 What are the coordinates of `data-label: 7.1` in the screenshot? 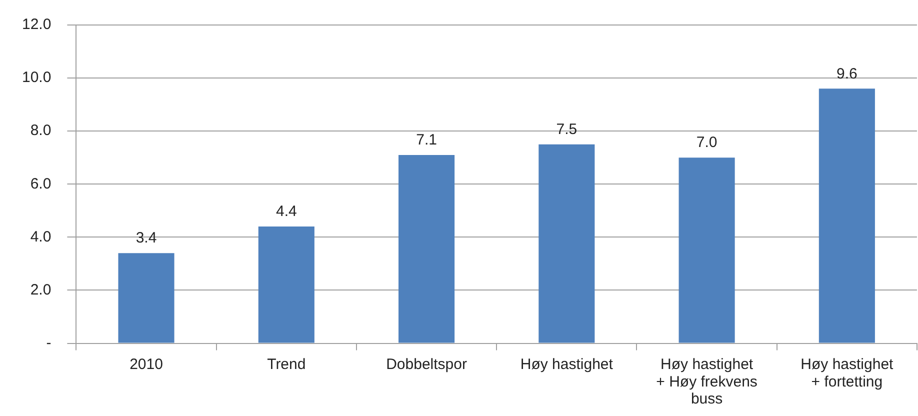 It's located at (426, 140).